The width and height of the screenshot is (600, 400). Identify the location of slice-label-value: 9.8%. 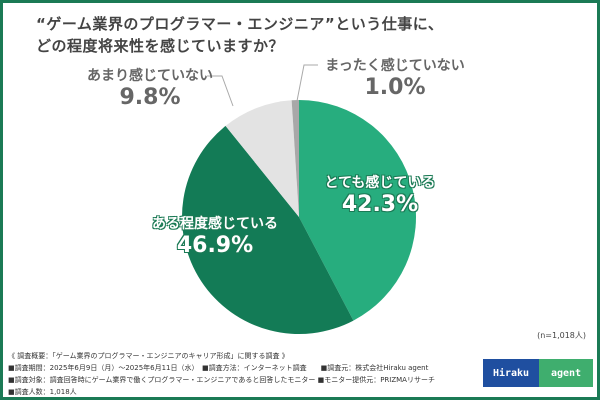
(150, 97).